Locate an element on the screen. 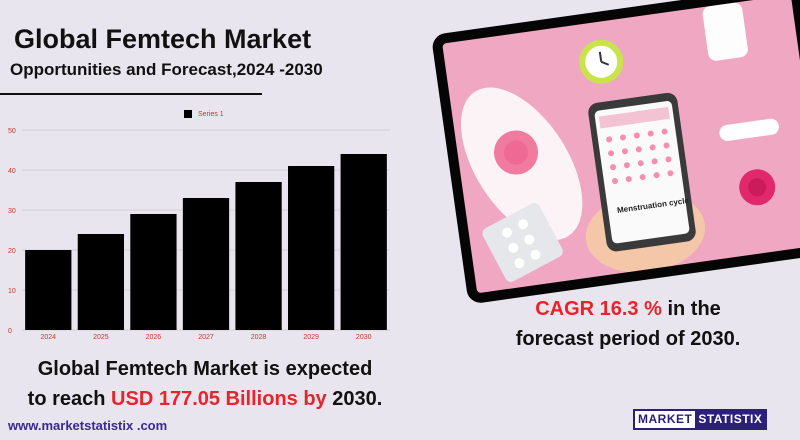 This screenshot has height=440, width=800. pill-pack-icon is located at coordinates (522, 242).